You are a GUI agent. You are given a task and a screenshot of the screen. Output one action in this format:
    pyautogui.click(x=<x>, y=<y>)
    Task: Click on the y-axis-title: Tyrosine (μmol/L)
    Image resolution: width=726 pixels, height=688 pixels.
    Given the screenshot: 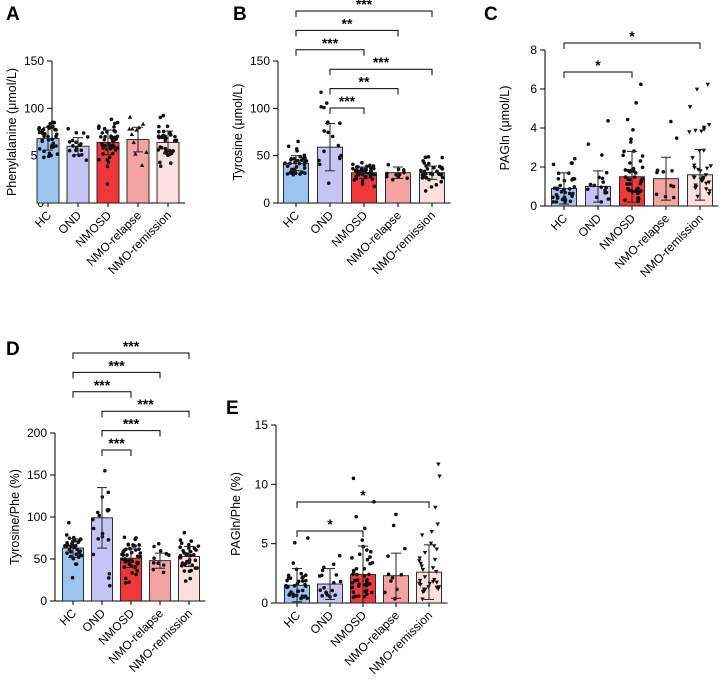 What is the action you would take?
    pyautogui.click(x=238, y=132)
    